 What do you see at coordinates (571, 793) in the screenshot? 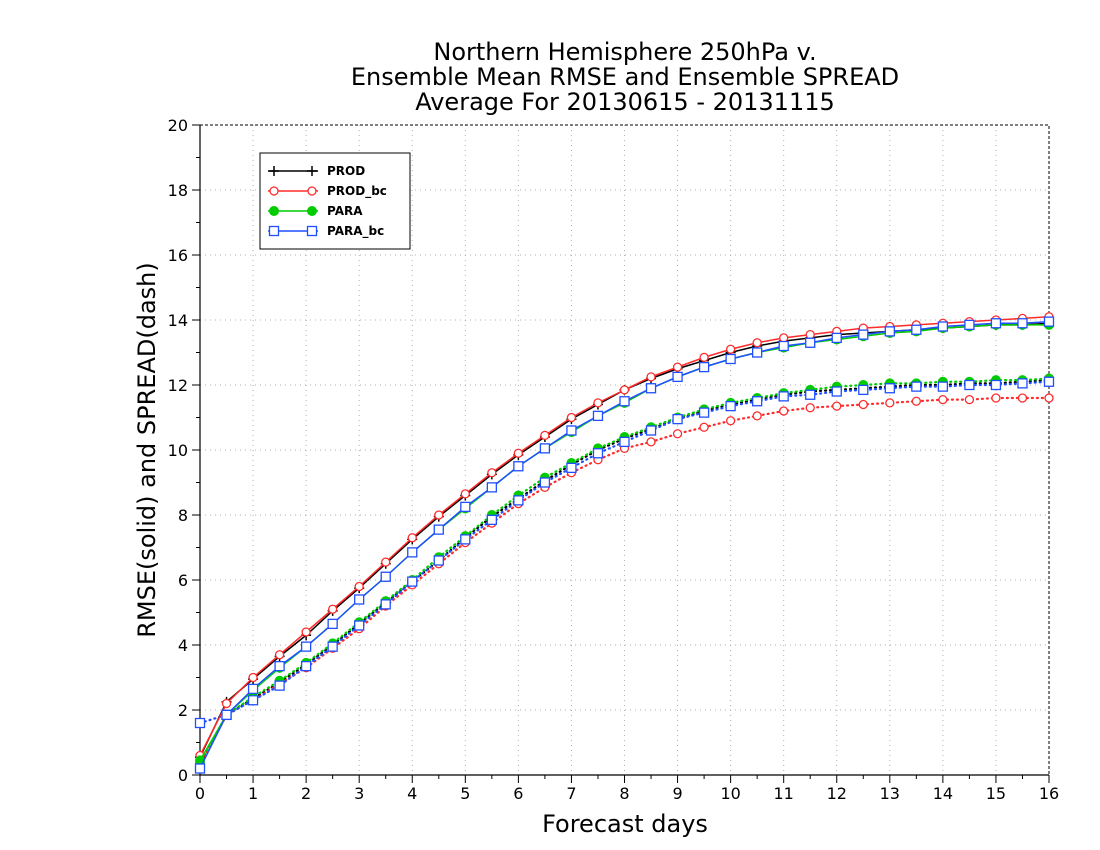
I see `x-tick-label: 7` at bounding box center [571, 793].